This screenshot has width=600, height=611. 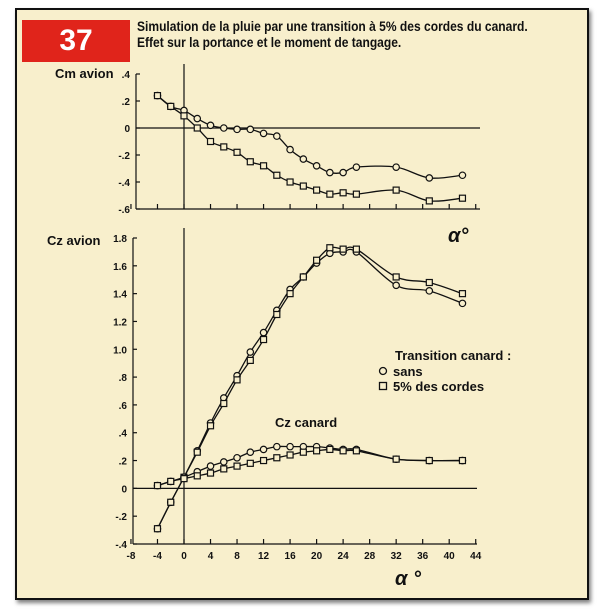 What do you see at coordinates (450, 556) in the screenshot?
I see `cz-xtick-label: 40` at bounding box center [450, 556].